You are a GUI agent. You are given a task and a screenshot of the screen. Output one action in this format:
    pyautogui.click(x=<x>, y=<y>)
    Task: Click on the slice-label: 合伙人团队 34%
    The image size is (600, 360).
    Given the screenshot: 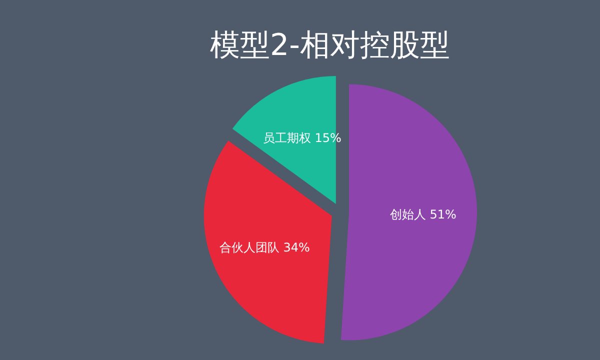 What is the action you would take?
    pyautogui.click(x=264, y=247)
    